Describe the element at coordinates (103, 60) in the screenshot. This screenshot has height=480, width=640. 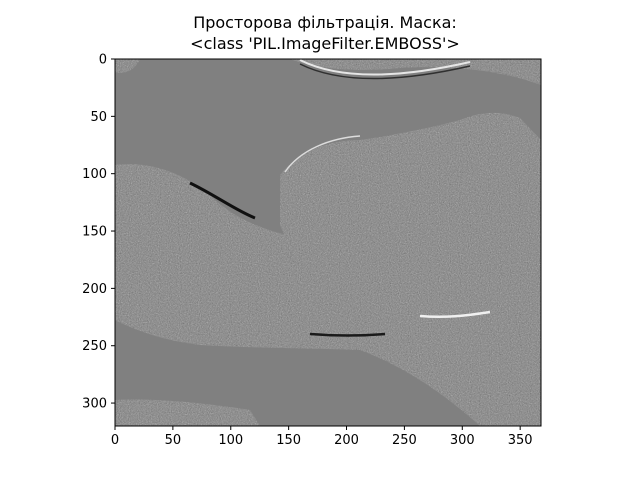
I see `y-tick-label: 0` at that location.